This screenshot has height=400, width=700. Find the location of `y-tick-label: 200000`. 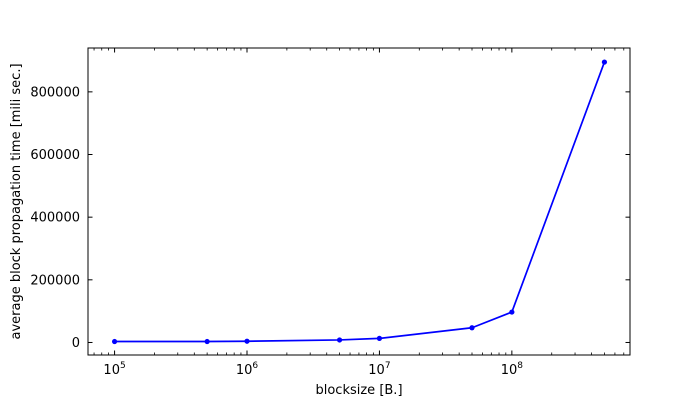

y-tick-label: 200000 is located at coordinates (55, 280).